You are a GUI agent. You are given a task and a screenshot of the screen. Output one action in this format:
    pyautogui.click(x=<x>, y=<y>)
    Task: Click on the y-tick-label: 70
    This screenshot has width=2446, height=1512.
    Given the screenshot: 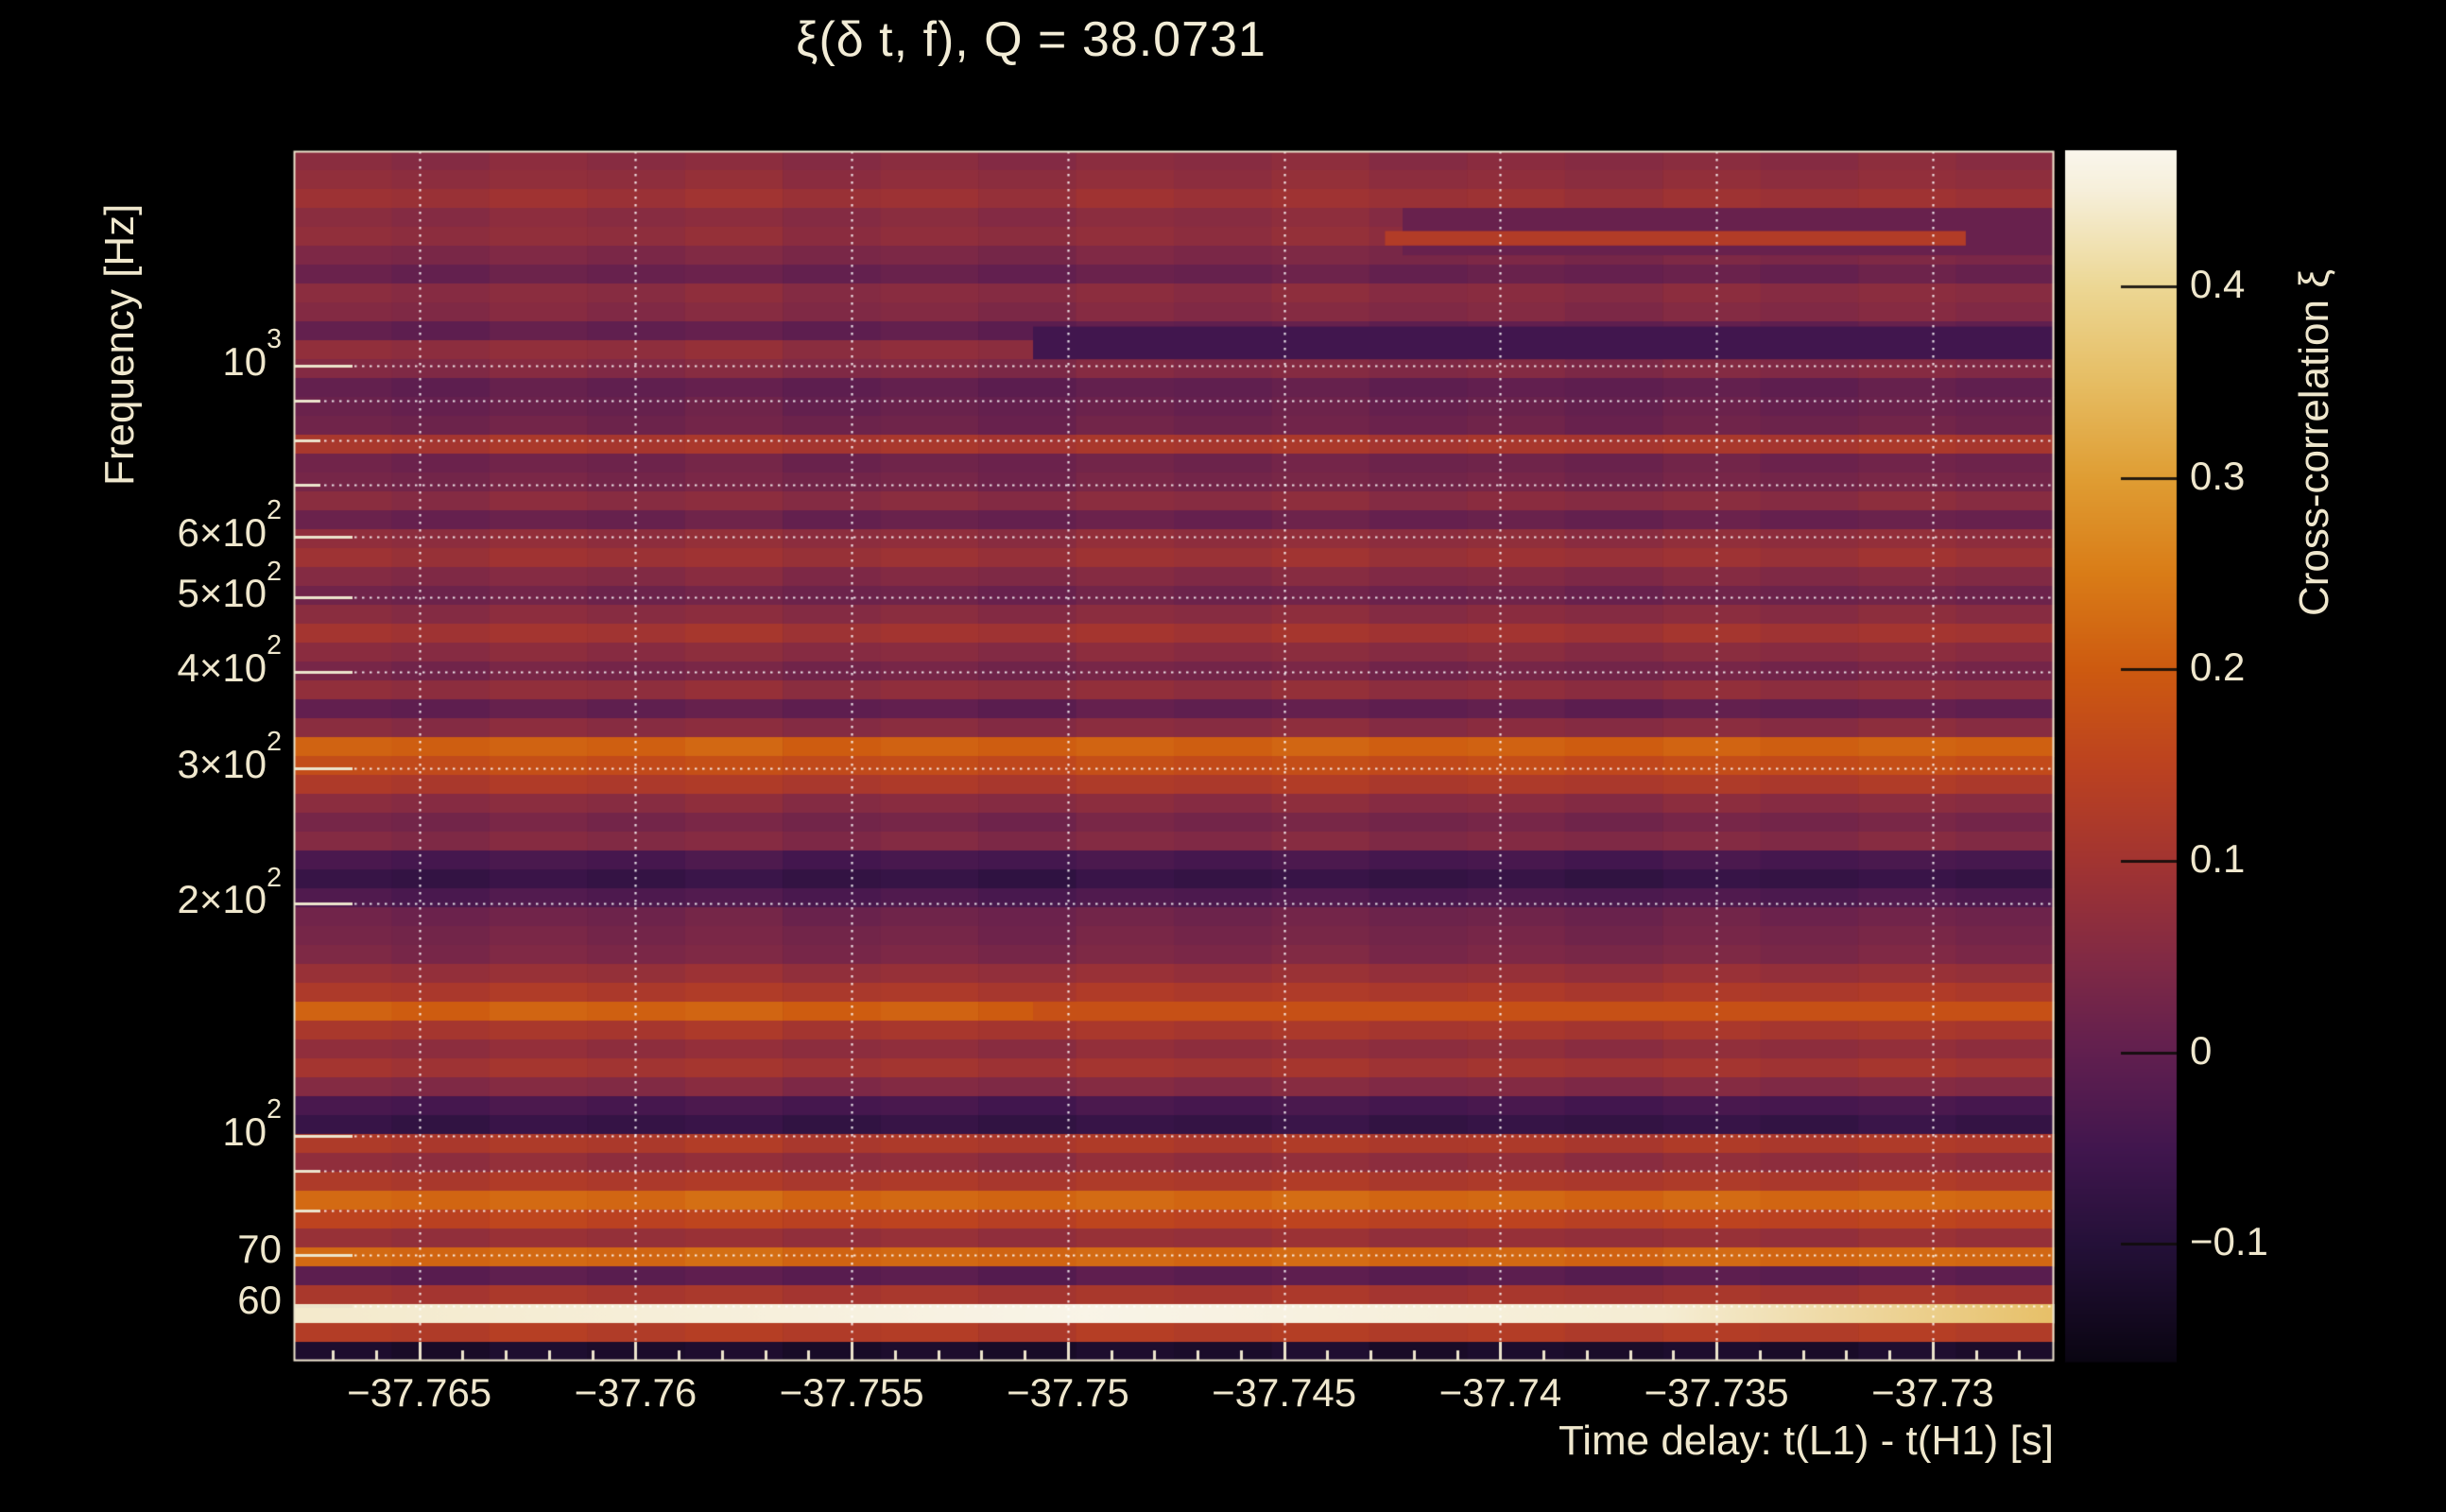 What is the action you would take?
    pyautogui.click(x=259, y=1248)
    